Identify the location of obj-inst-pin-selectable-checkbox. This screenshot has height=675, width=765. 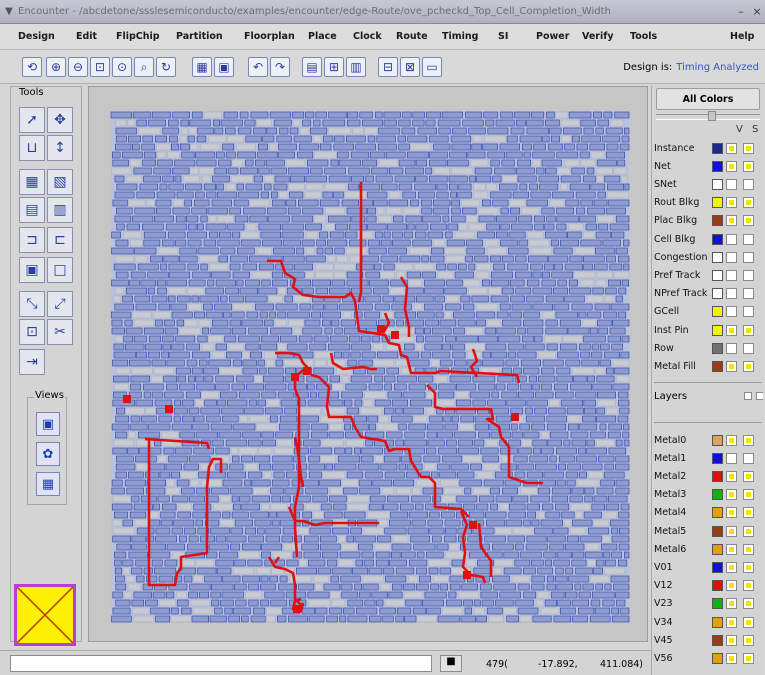
(748, 330).